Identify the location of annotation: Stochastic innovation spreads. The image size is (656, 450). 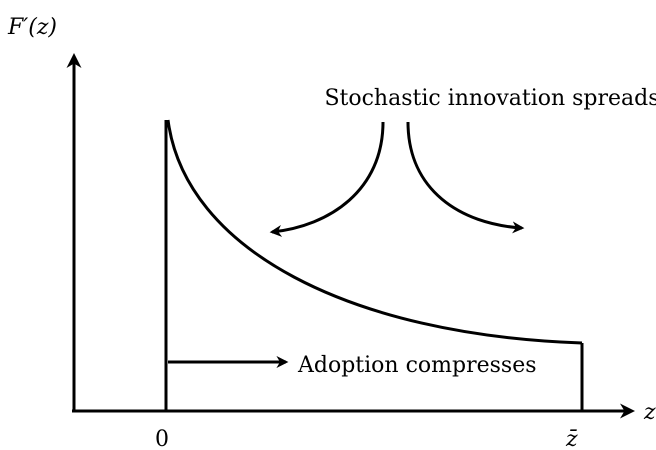
(490, 98).